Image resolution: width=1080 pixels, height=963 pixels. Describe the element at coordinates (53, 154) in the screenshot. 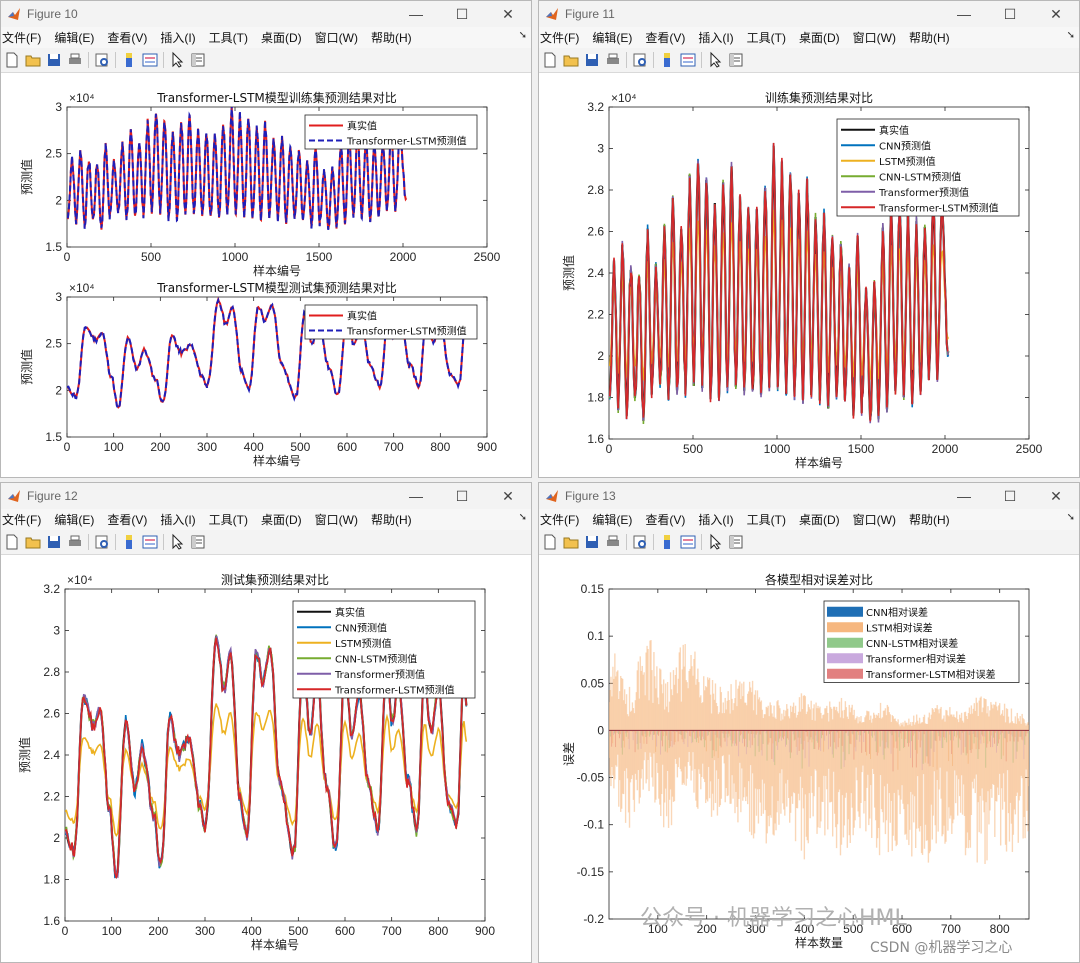

I see `y-tick-label: 2.5` at that location.